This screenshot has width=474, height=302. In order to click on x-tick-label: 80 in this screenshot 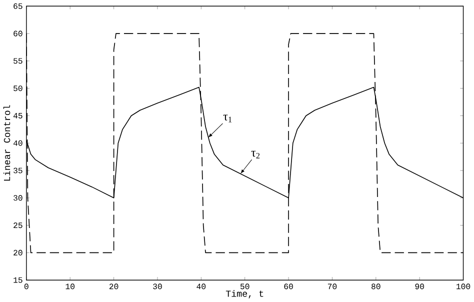, I will do `click(376, 287)`.